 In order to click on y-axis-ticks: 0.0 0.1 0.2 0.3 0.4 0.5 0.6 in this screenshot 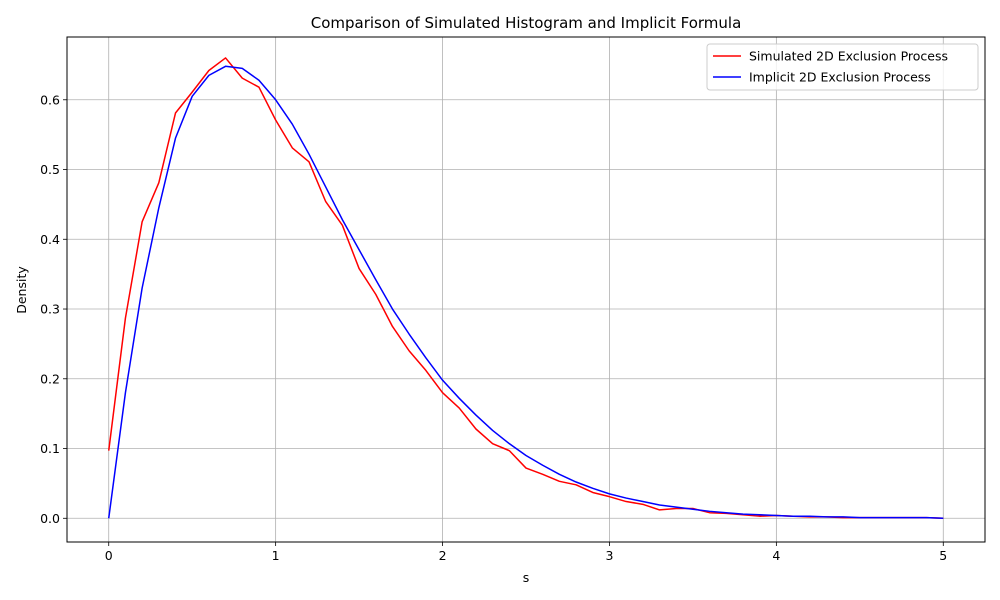, I will do `click(53, 309)`.